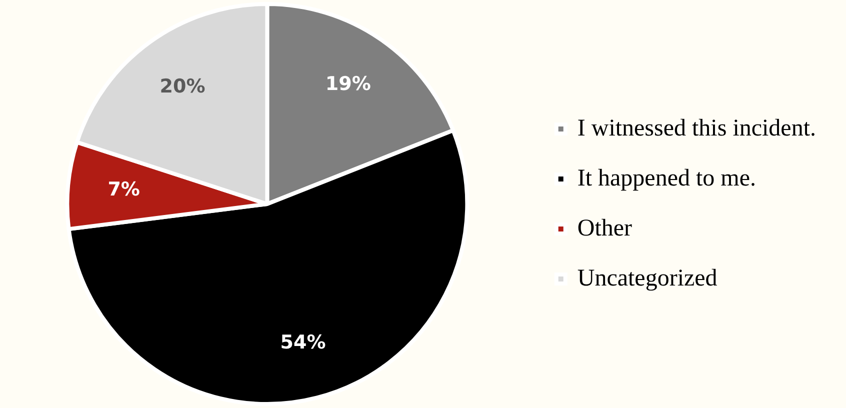 The image size is (846, 408). Describe the element at coordinates (647, 278) in the screenshot. I see `legend-label: Uncategorized` at that location.